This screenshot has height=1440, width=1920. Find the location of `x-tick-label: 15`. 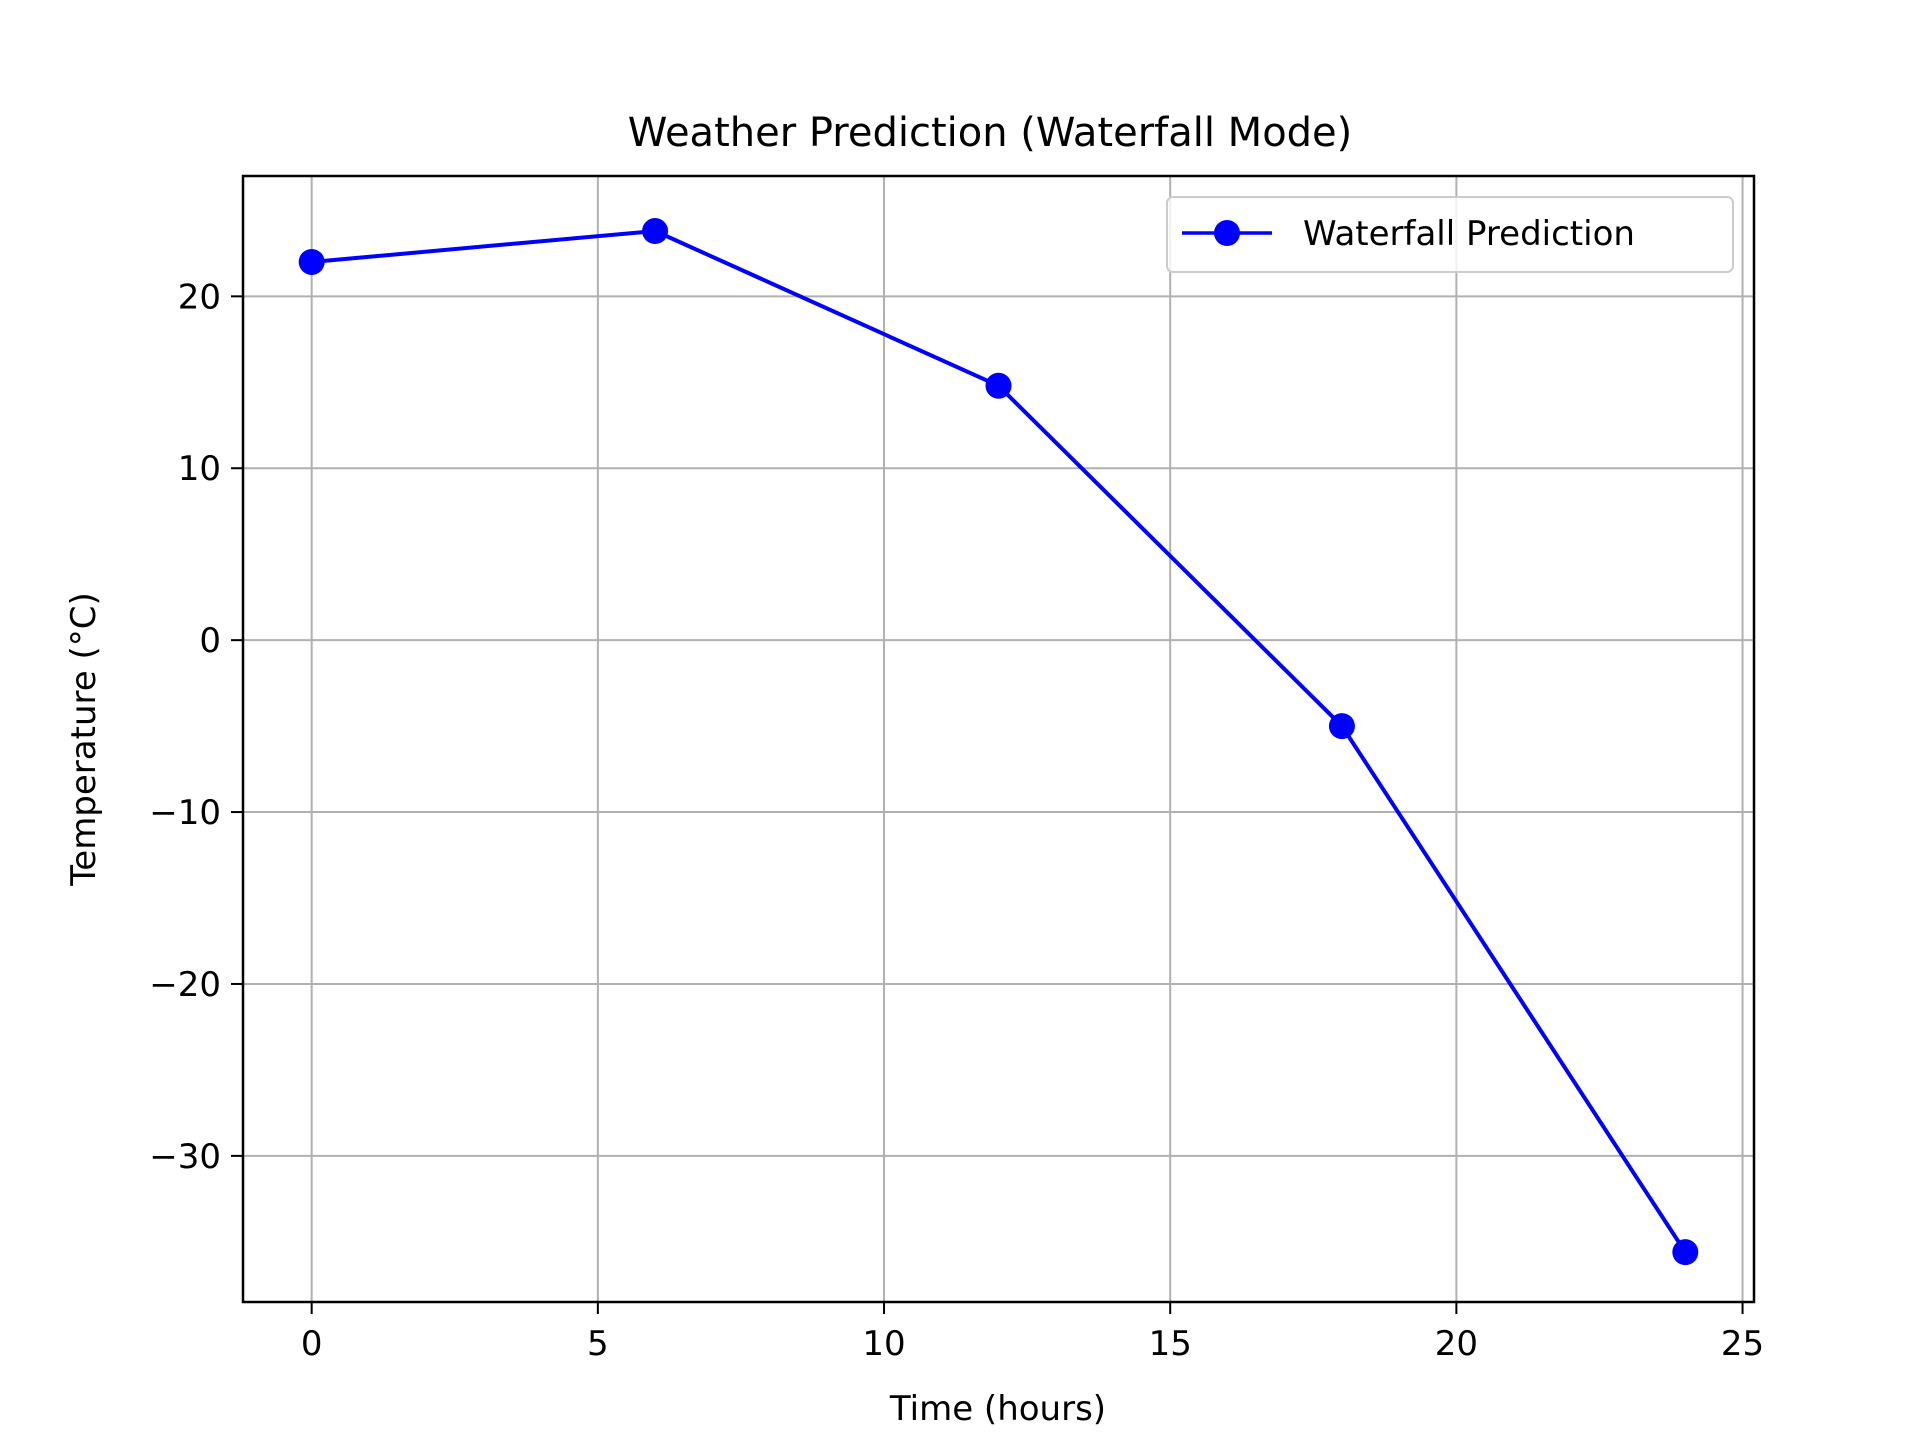

x-tick-label: 15 is located at coordinates (1170, 1344).